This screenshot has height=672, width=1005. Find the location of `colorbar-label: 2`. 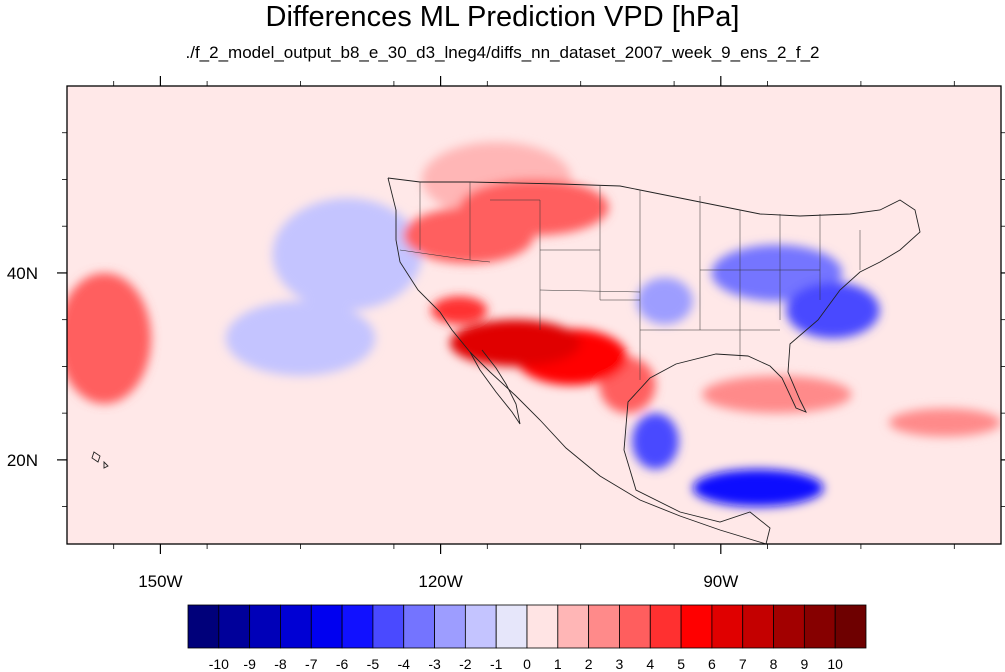

colorbar-label: 2 is located at coordinates (589, 664).